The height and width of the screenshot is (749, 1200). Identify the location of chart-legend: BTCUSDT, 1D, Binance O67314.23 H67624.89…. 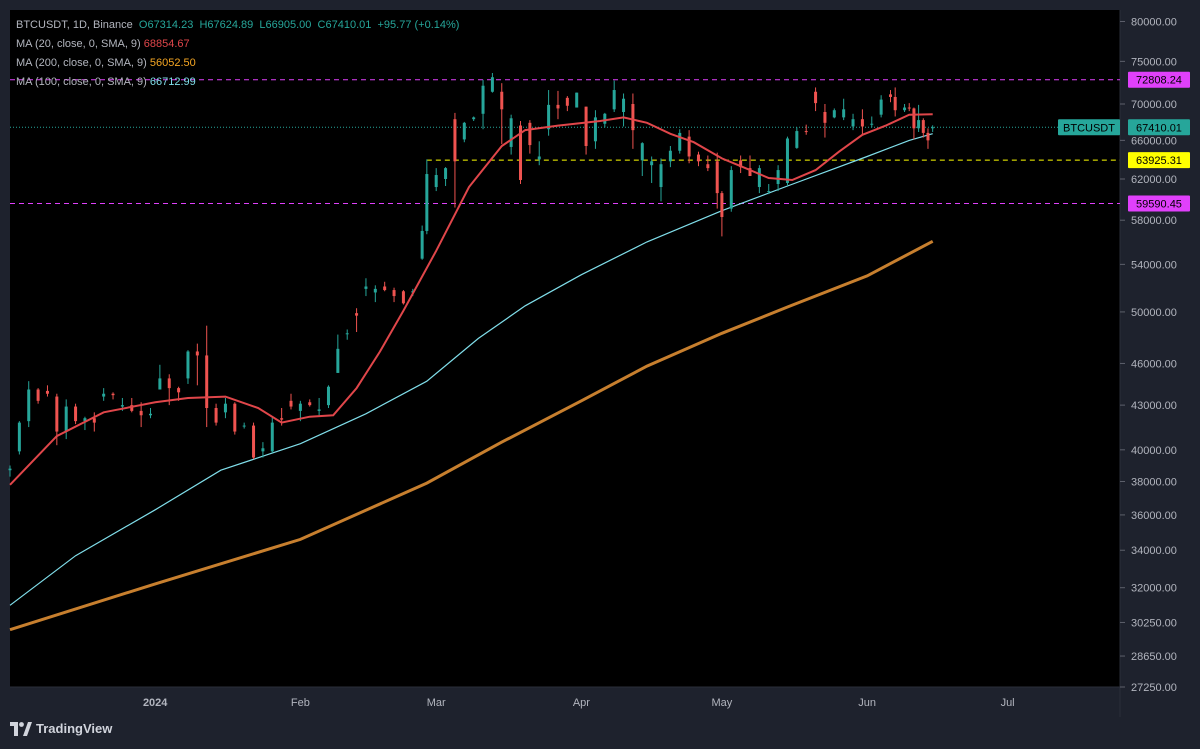
(237, 54).